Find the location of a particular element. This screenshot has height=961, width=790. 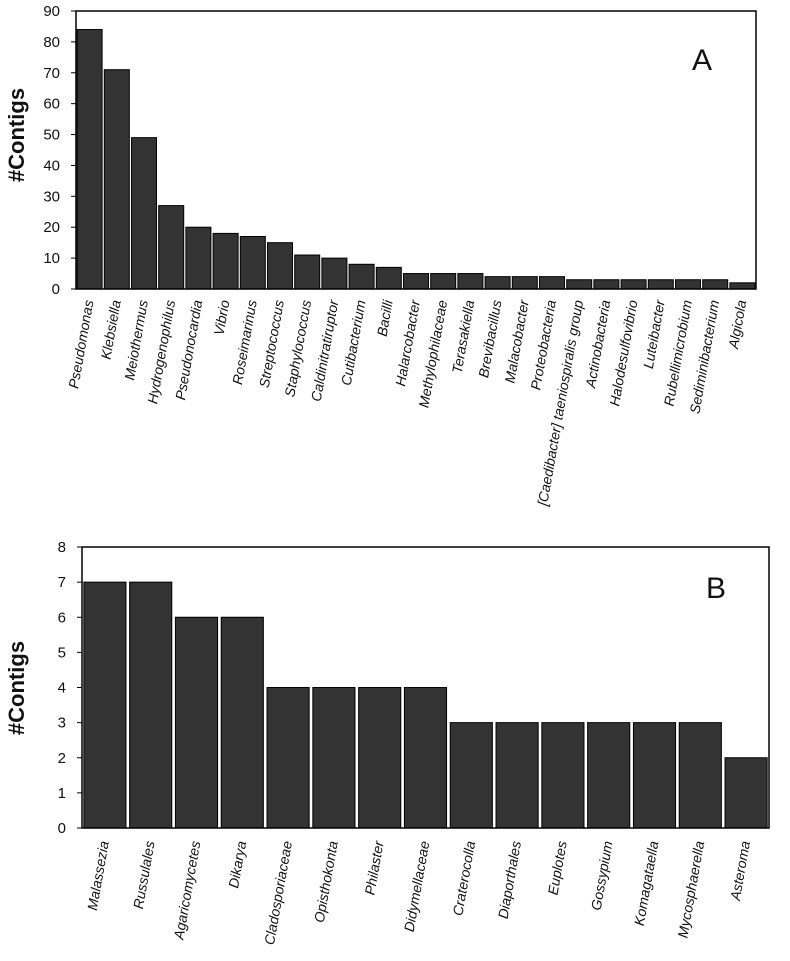

bar-bacilli is located at coordinates (388, 278).